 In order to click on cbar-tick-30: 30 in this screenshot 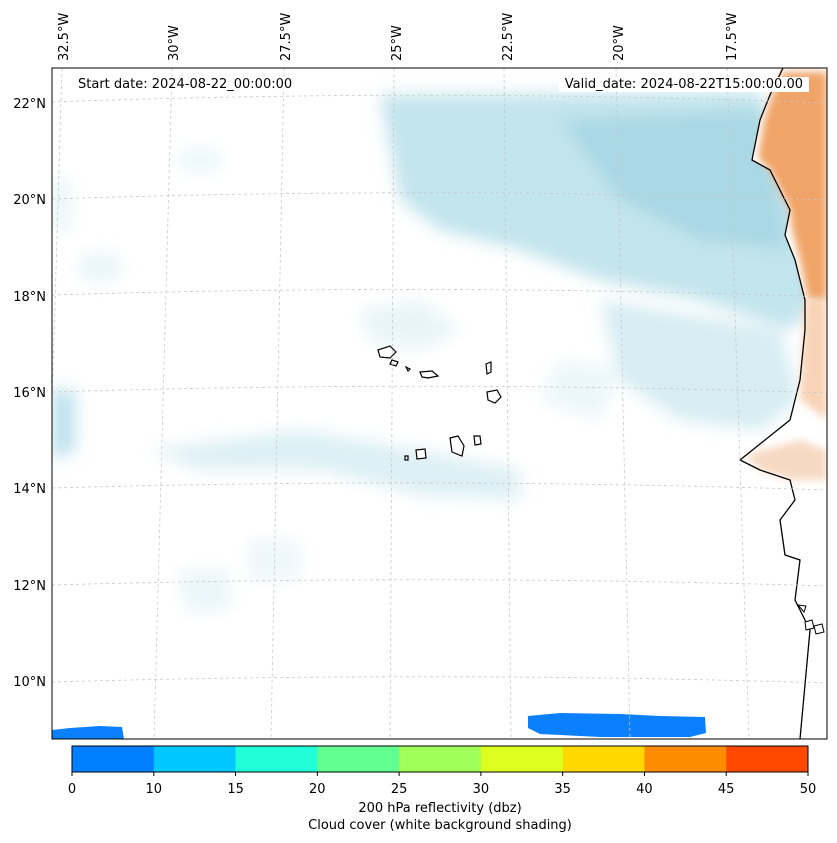, I will do `click(481, 789)`.